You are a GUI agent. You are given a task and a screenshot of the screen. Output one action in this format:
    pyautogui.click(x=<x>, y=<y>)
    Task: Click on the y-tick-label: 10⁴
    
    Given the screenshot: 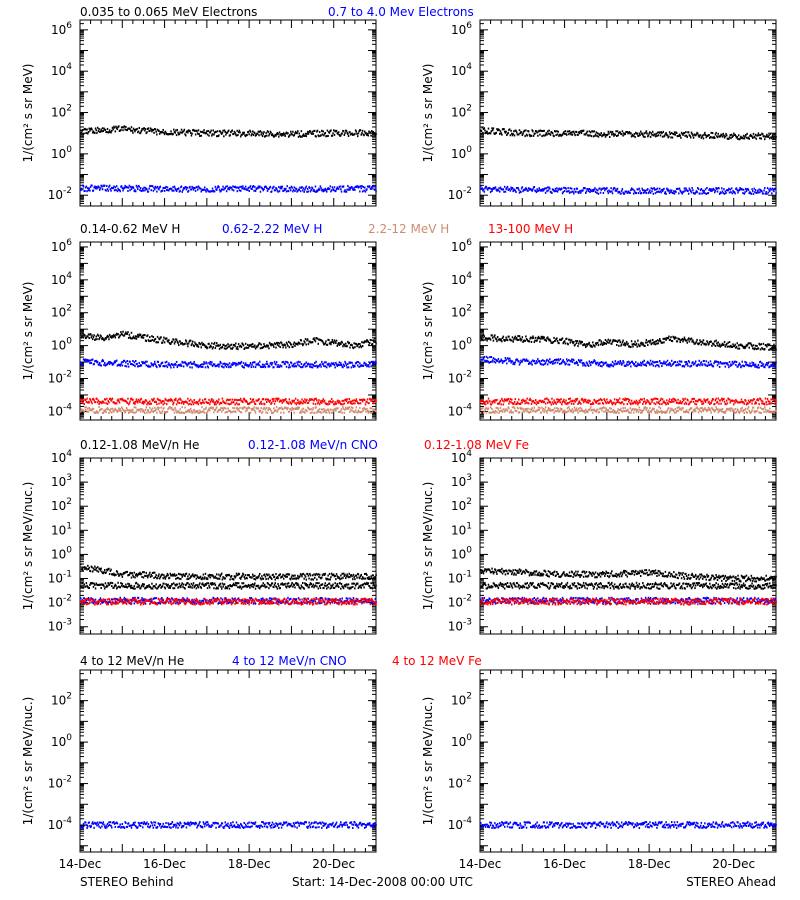 What is the action you would take?
    pyautogui.click(x=461, y=279)
    